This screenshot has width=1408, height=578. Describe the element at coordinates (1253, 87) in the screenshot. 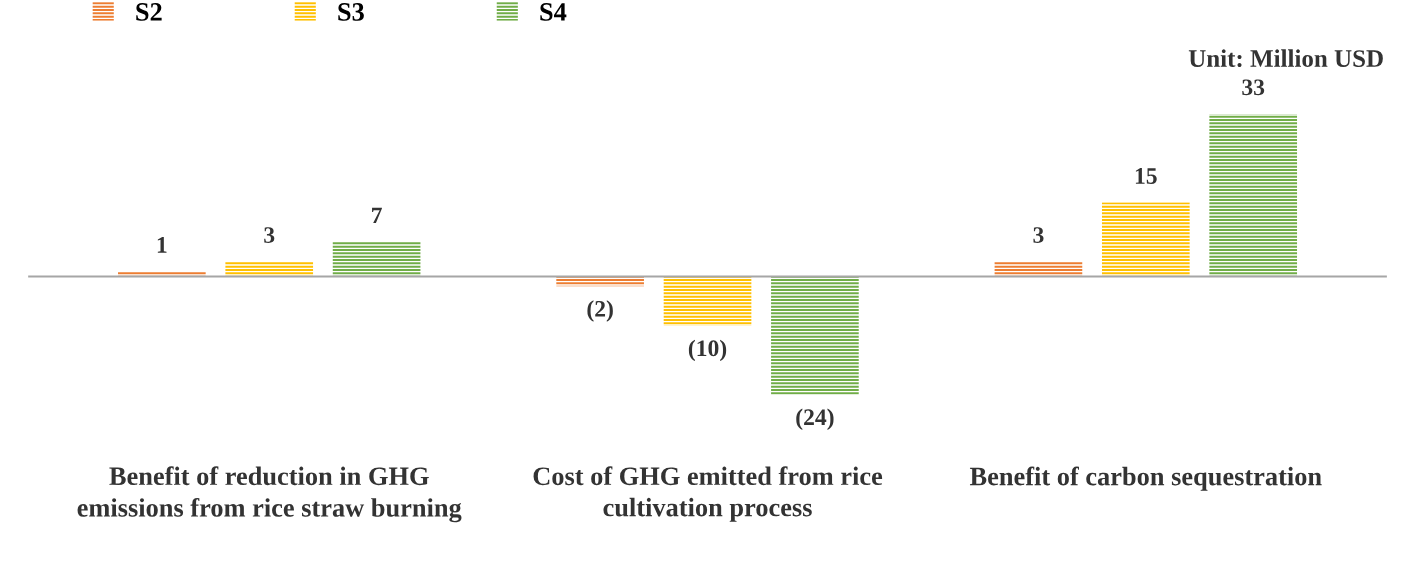

I see `data-label: 33` at that location.